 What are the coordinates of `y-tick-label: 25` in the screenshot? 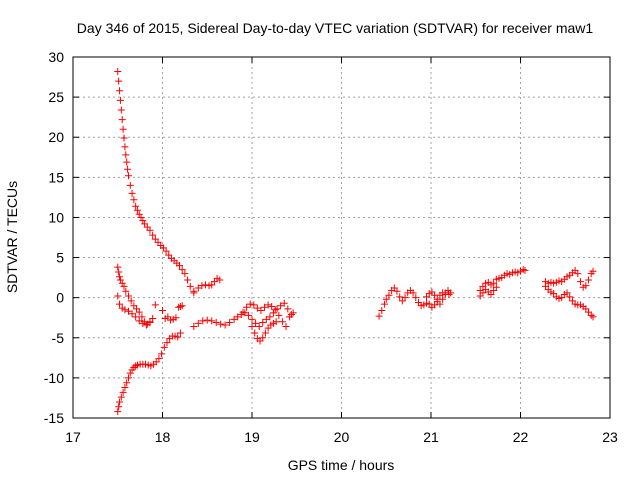 It's located at (56, 97).